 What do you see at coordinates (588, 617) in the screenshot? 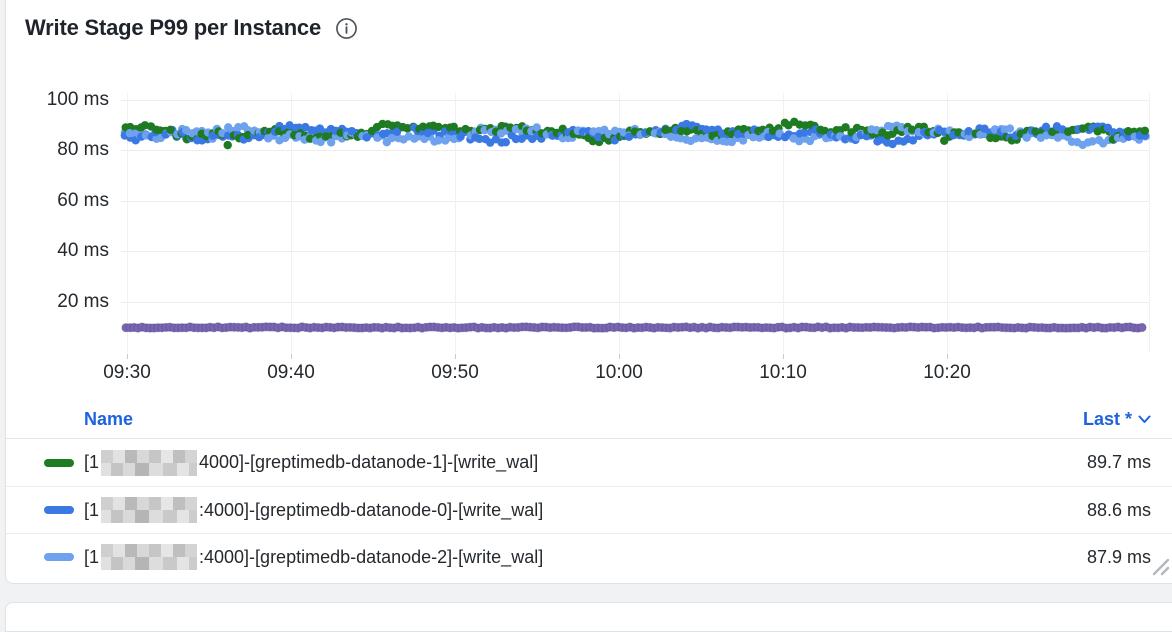
I see `next-panel-top-edge` at bounding box center [588, 617].